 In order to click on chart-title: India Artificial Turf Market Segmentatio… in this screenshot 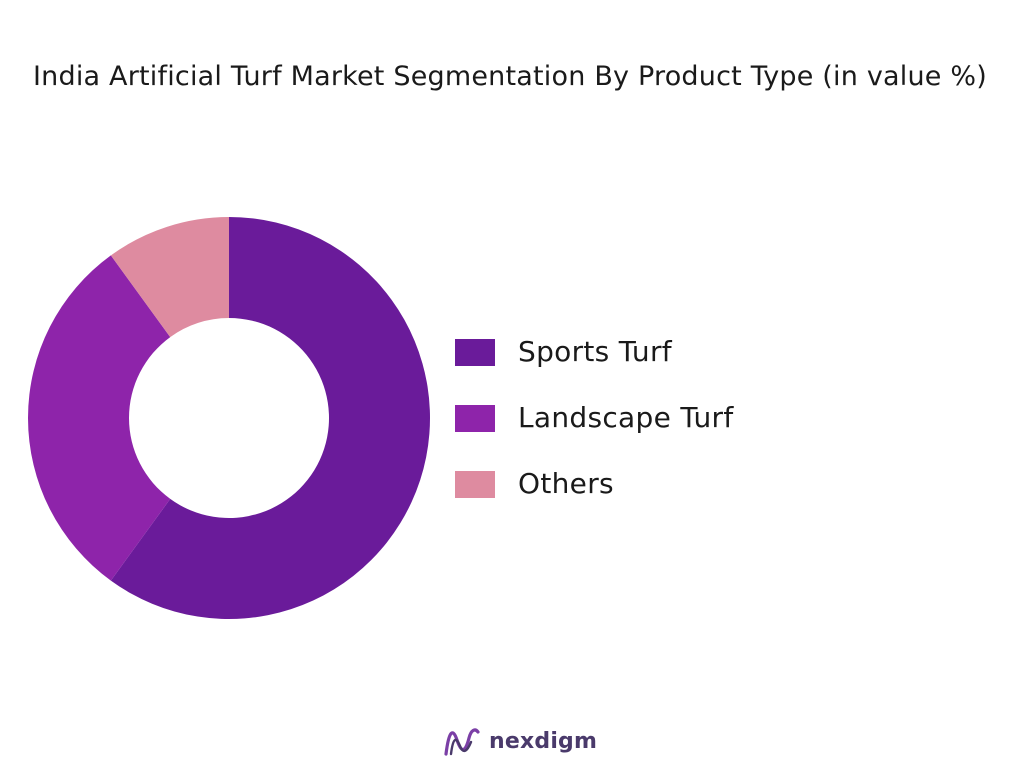, I will do `click(510, 76)`.